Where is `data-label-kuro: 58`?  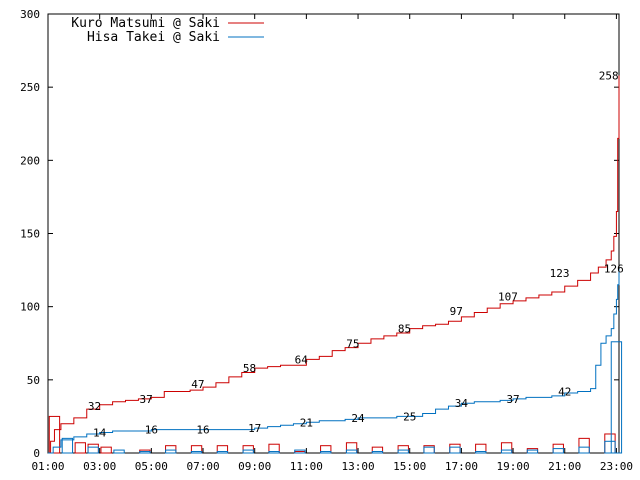 data-label-kuro: 58 is located at coordinates (249, 368).